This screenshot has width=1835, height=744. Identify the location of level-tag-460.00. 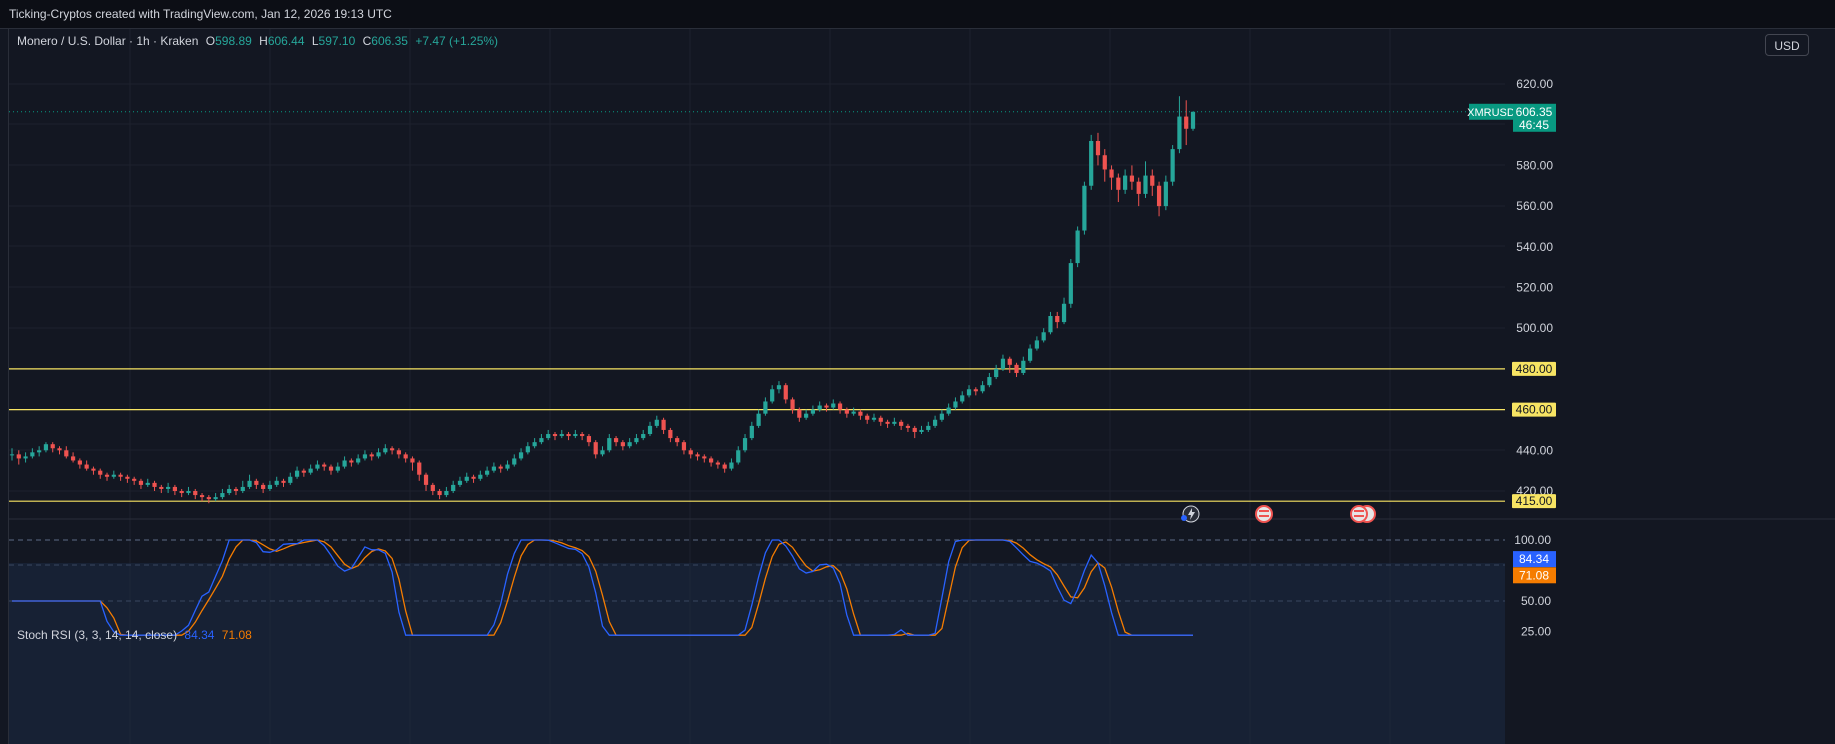
(1534, 409).